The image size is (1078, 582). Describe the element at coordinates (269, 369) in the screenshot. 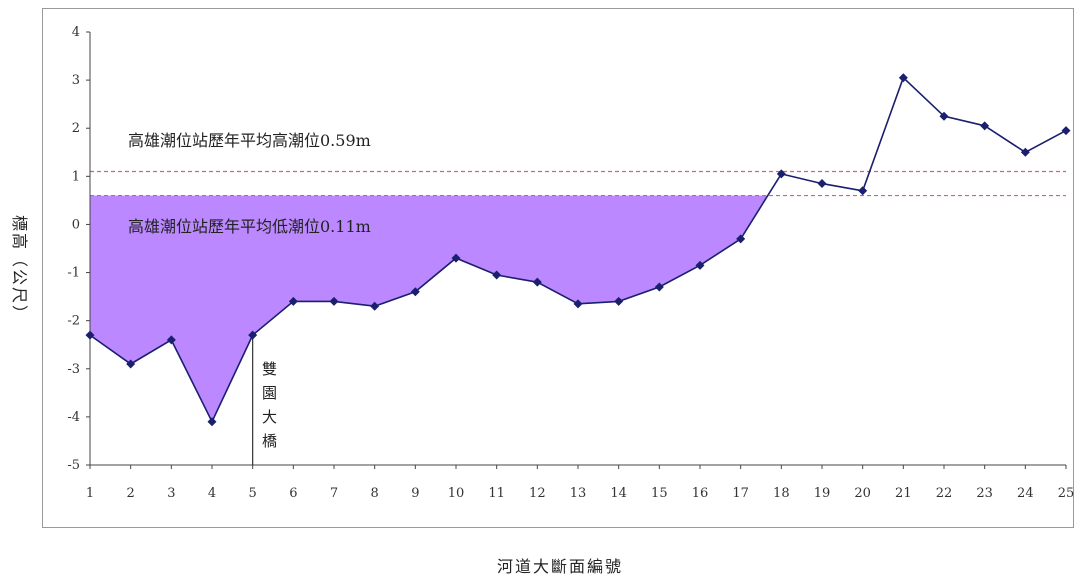

I see `bridge-label-char: 雙` at that location.